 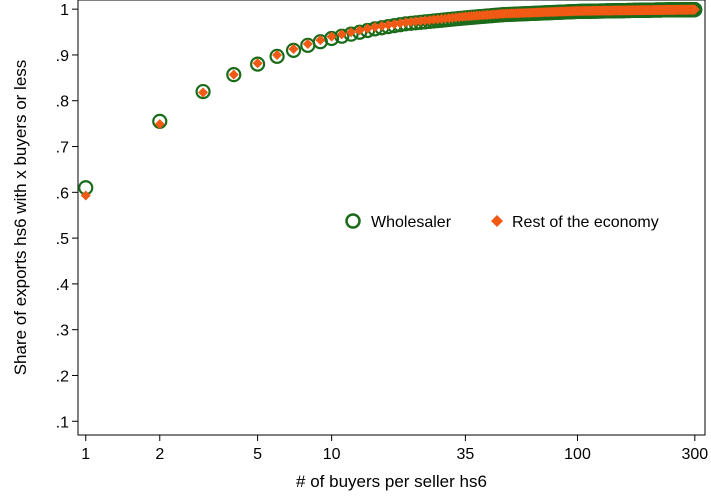 What do you see at coordinates (466, 454) in the screenshot?
I see `x-tick-label: 35` at bounding box center [466, 454].